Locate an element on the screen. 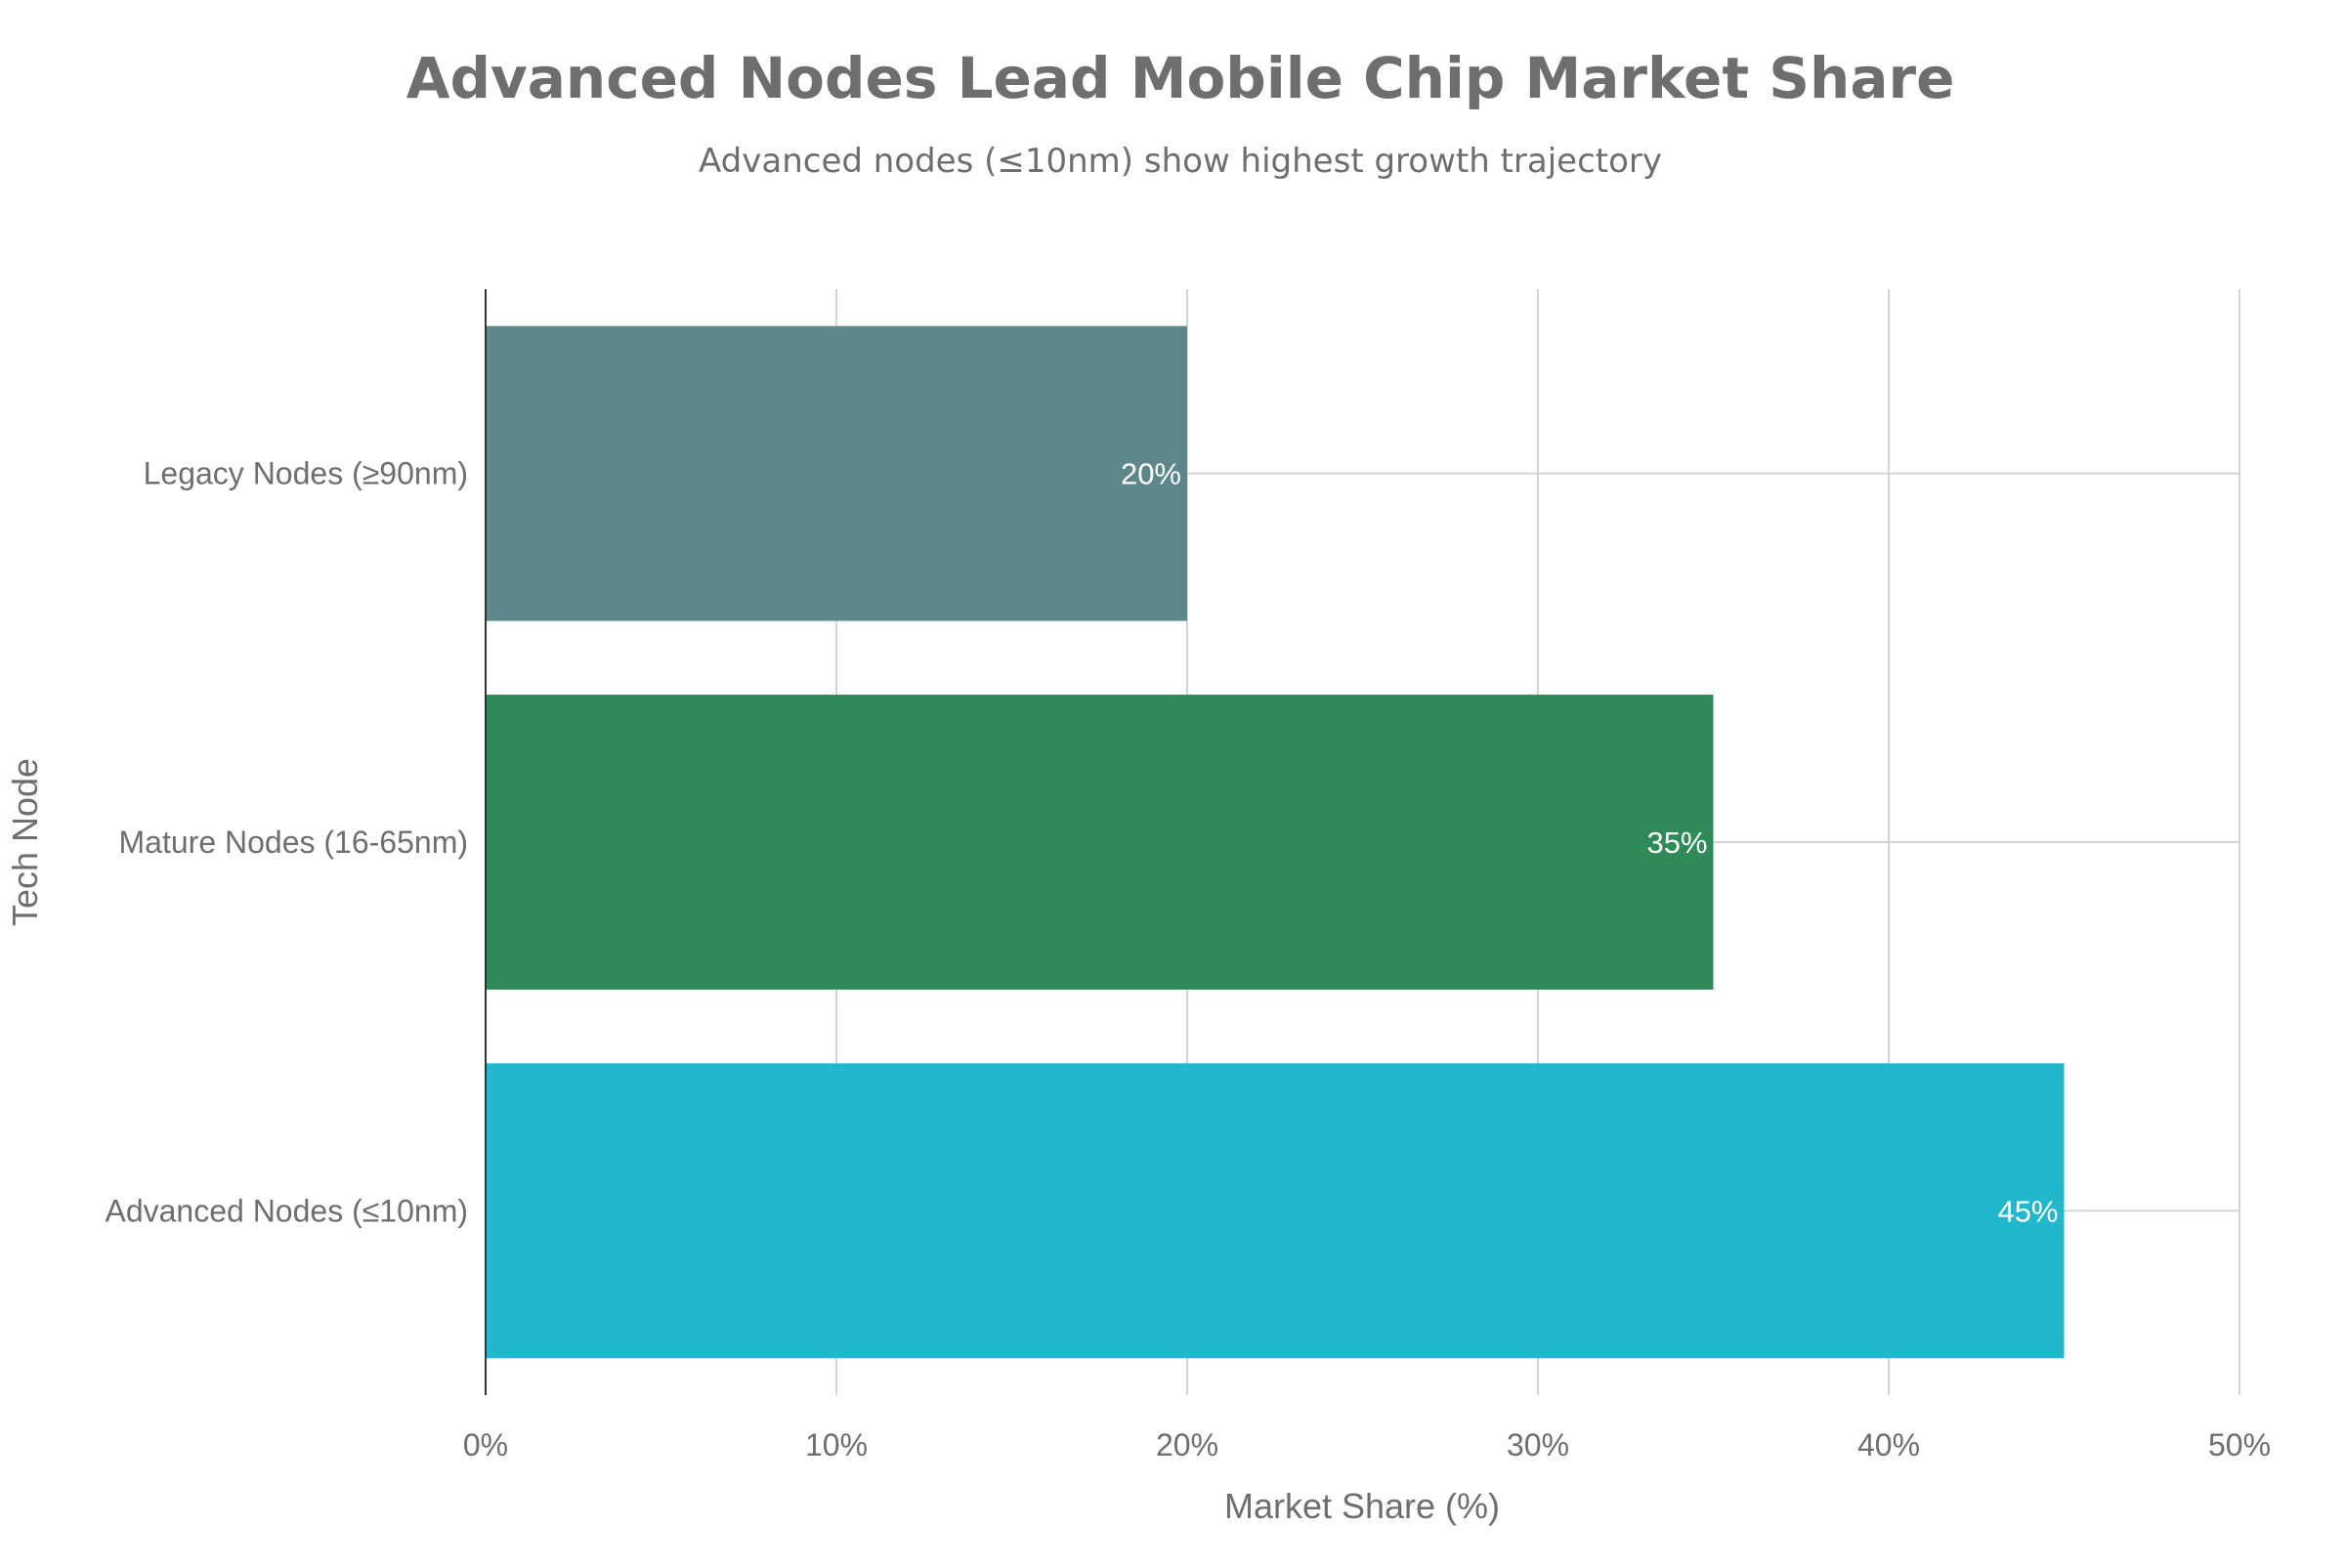 The height and width of the screenshot is (1568, 2345). y-tick-label: Legacy Nodes (≥90nm) is located at coordinates (306, 473).